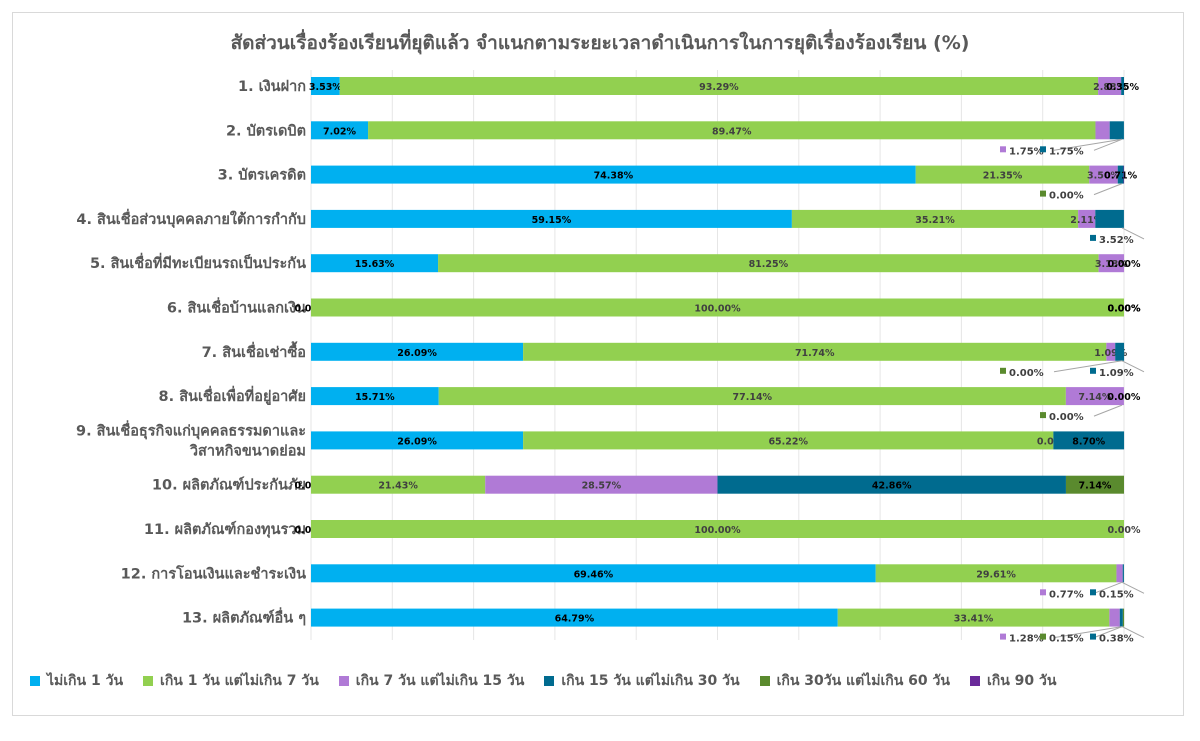 The image size is (1200, 741). Describe the element at coordinates (1116, 594) in the screenshot. I see `callout-label: 0.15%` at that location.